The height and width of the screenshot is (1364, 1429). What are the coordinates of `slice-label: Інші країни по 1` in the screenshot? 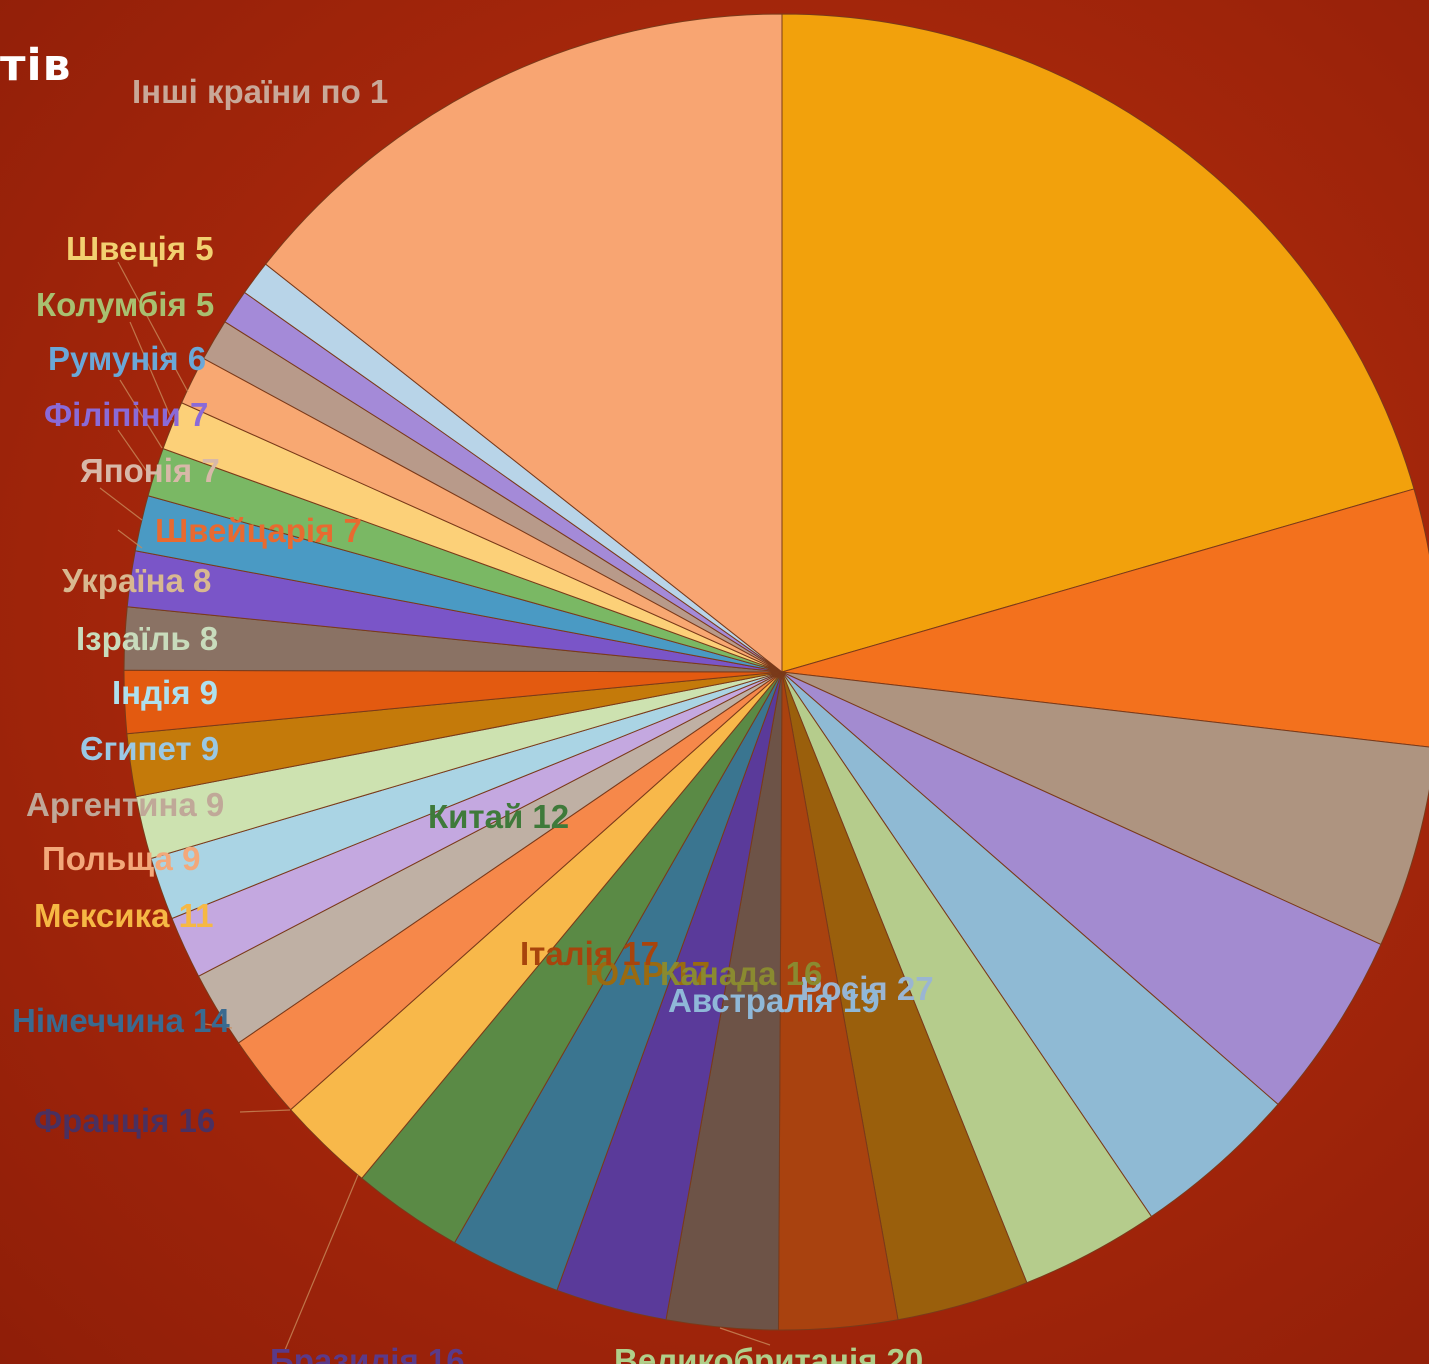 It's located at (260, 91).